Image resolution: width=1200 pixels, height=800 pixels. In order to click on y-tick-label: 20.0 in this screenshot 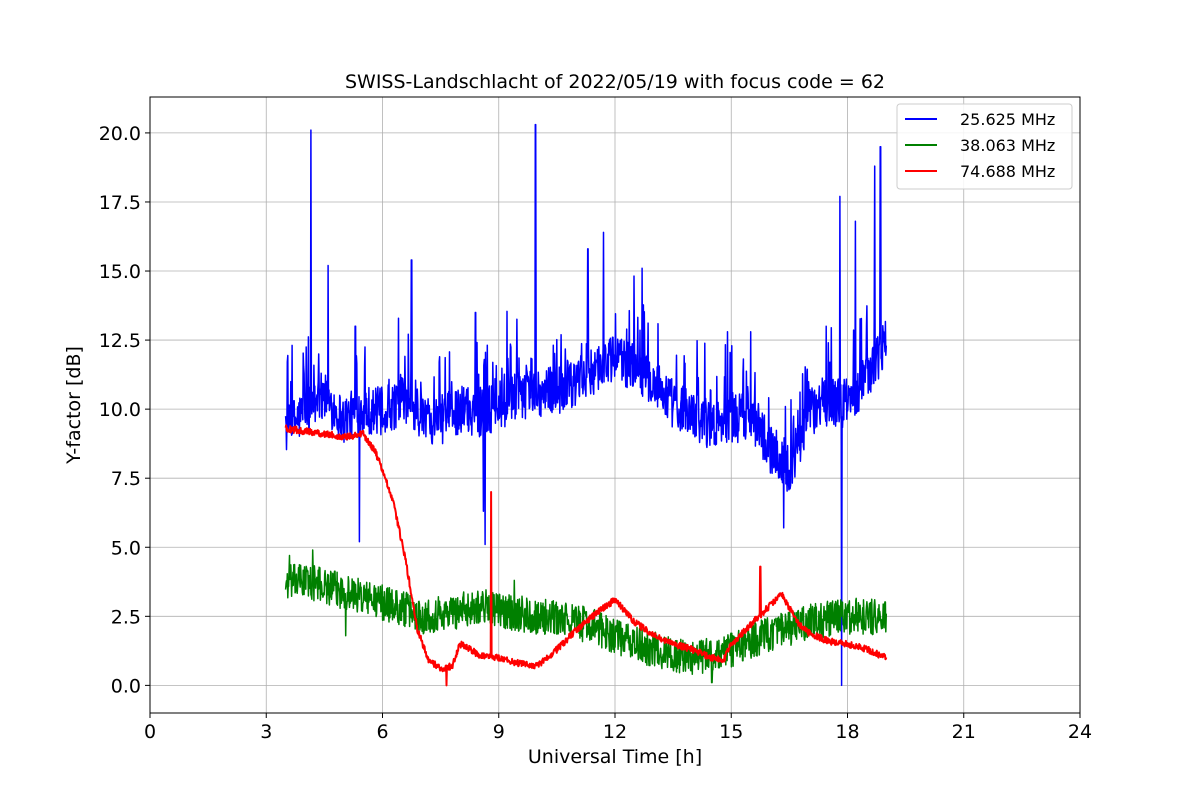, I will do `click(120, 134)`.